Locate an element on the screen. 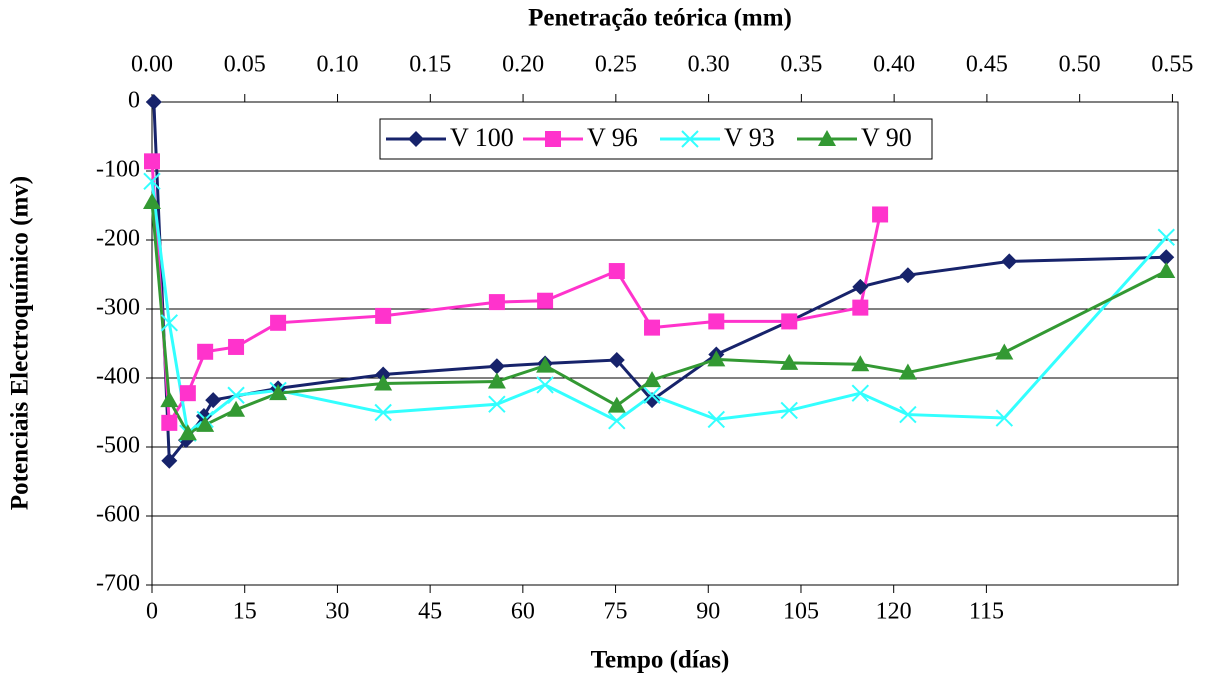 The width and height of the screenshot is (1218, 691). x2-tick-label: 0.20 is located at coordinates (523, 65).